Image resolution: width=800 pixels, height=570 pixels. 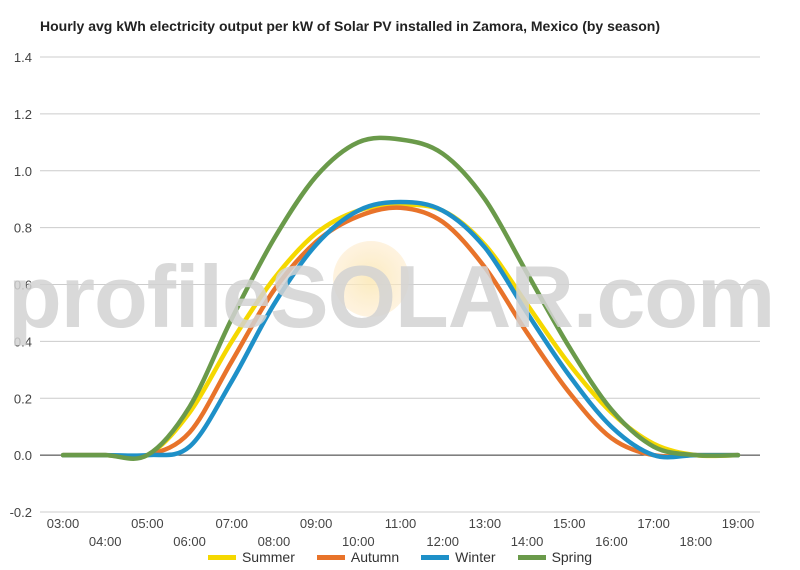 I want to click on y-tick-labels: -0.2 0.0 0.2 0.4 0.6 0.8 1.0 1.2 1.4, so click(x=21, y=285).